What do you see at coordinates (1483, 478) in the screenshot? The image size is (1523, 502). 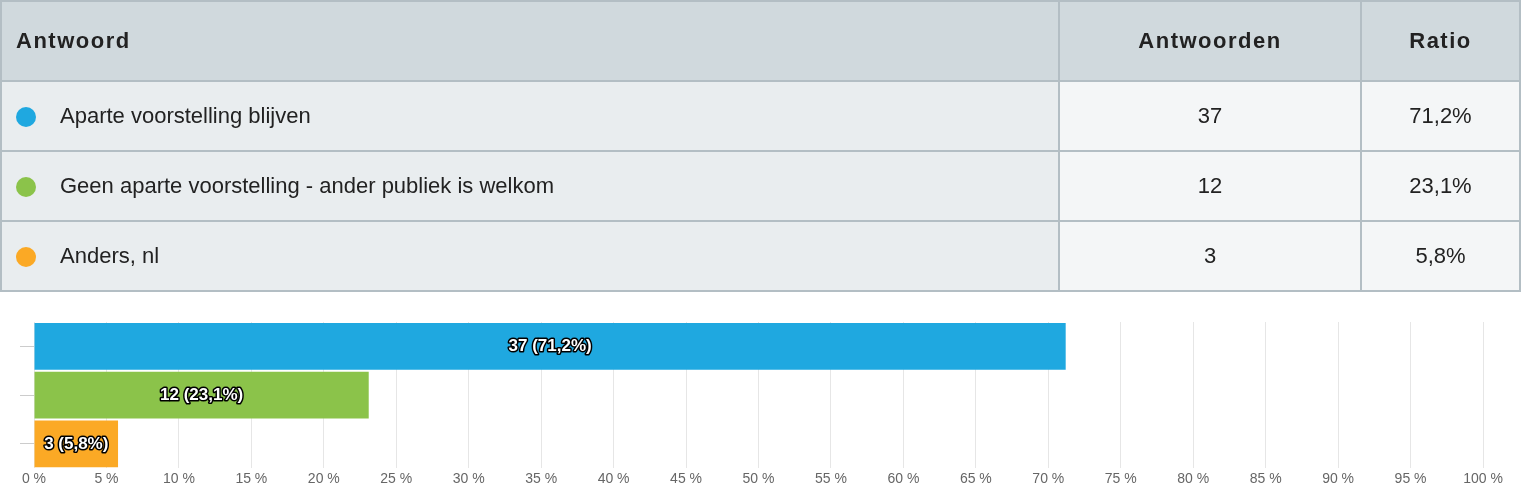 I see `x-tick-label: 100 %` at bounding box center [1483, 478].